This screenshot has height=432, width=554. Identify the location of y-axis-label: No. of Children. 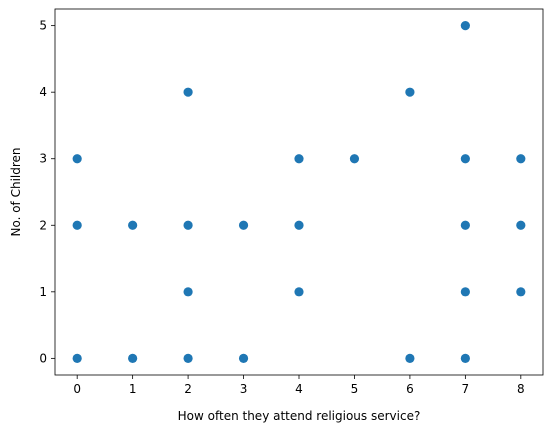
(16, 191).